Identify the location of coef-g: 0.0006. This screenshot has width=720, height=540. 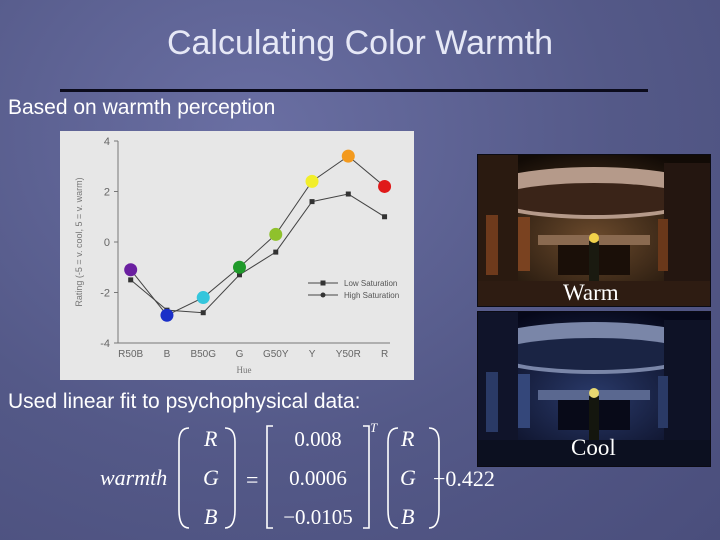
(318, 478).